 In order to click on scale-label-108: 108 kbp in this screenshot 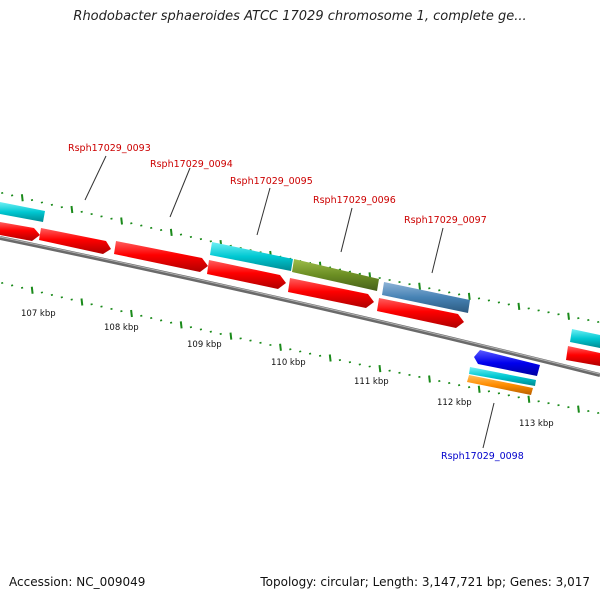, I will do `click(121, 328)`.